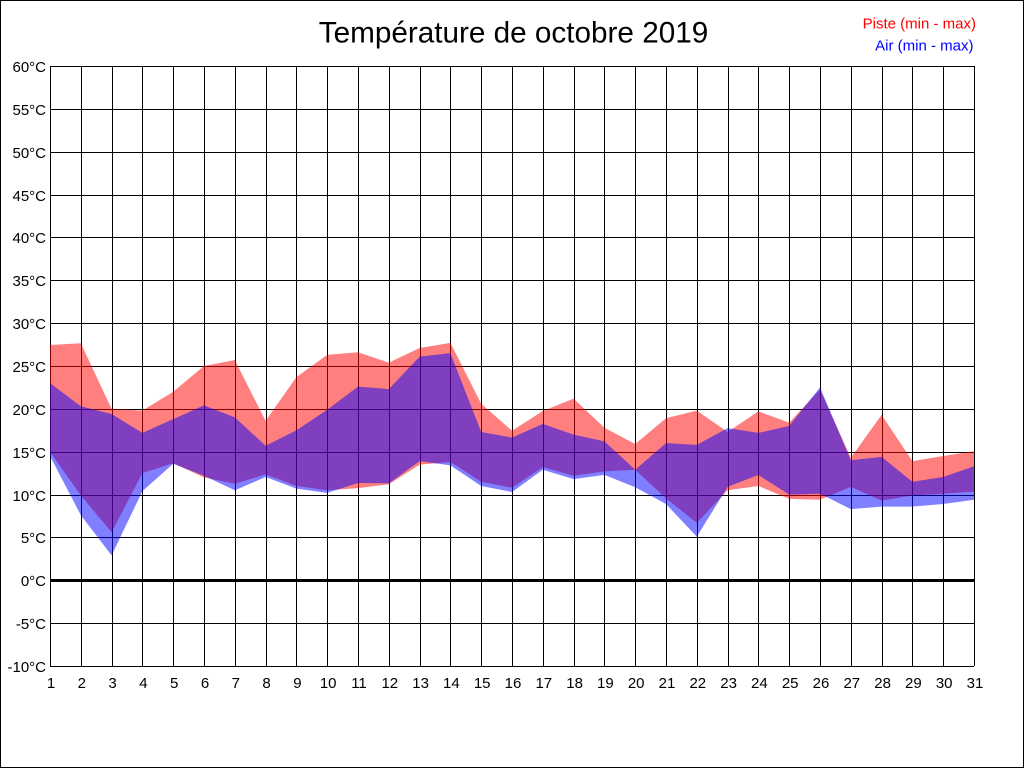 The height and width of the screenshot is (768, 1024). Describe the element at coordinates (33, 538) in the screenshot. I see `svg-text: 5°C` at that location.